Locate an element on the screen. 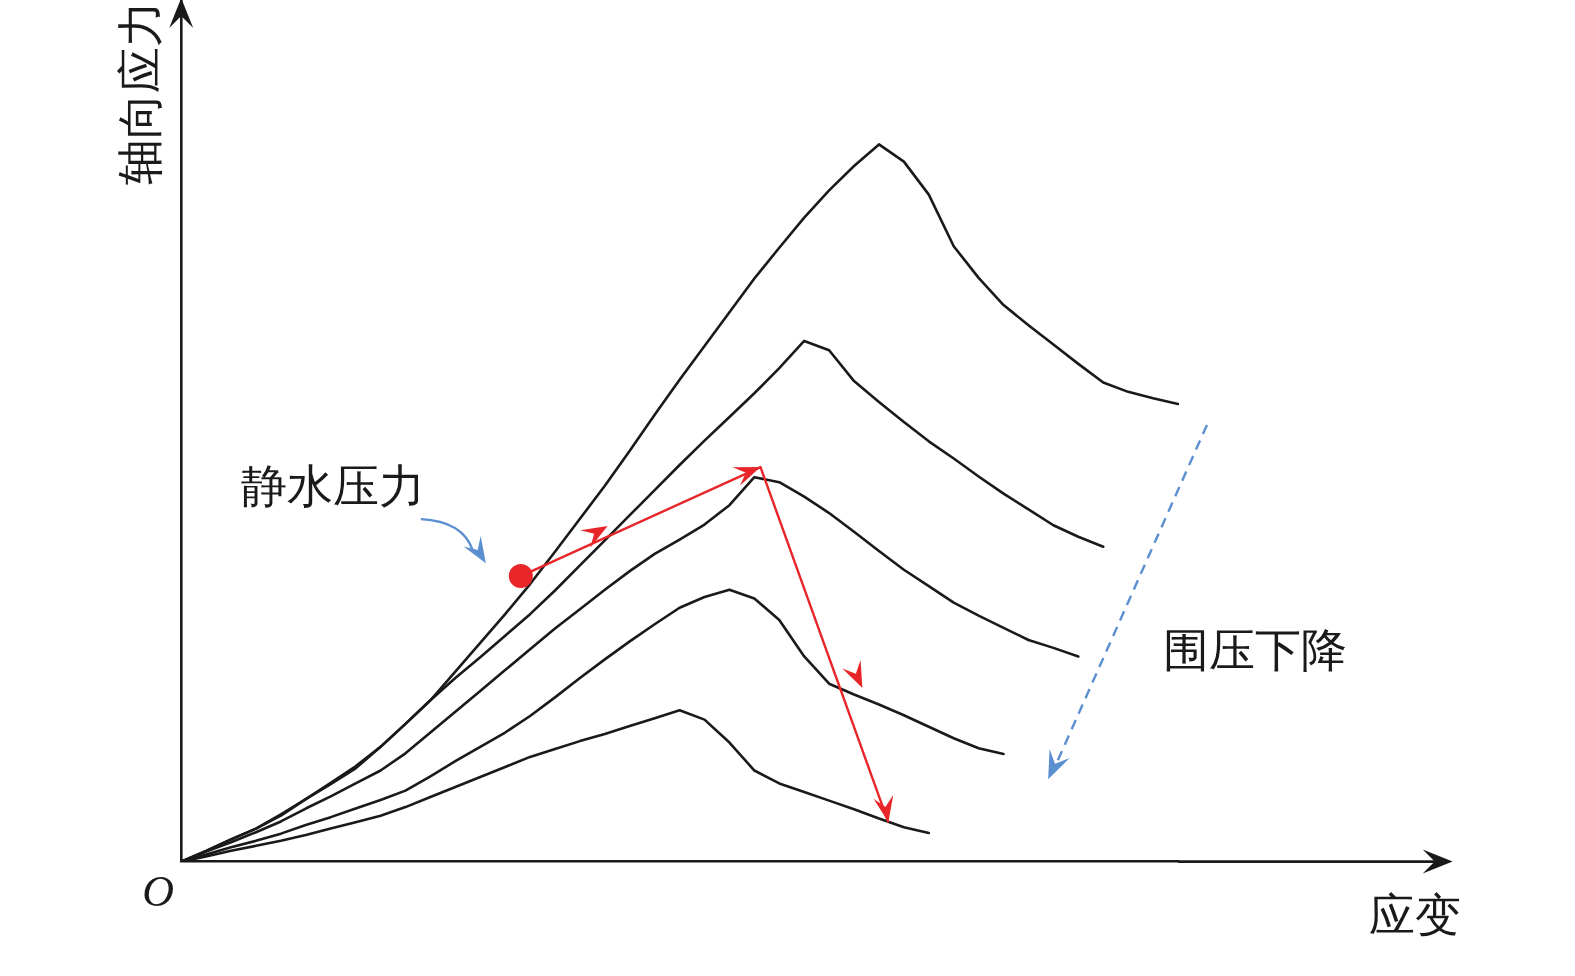  x-axis-title: 应变 is located at coordinates (1414, 915).